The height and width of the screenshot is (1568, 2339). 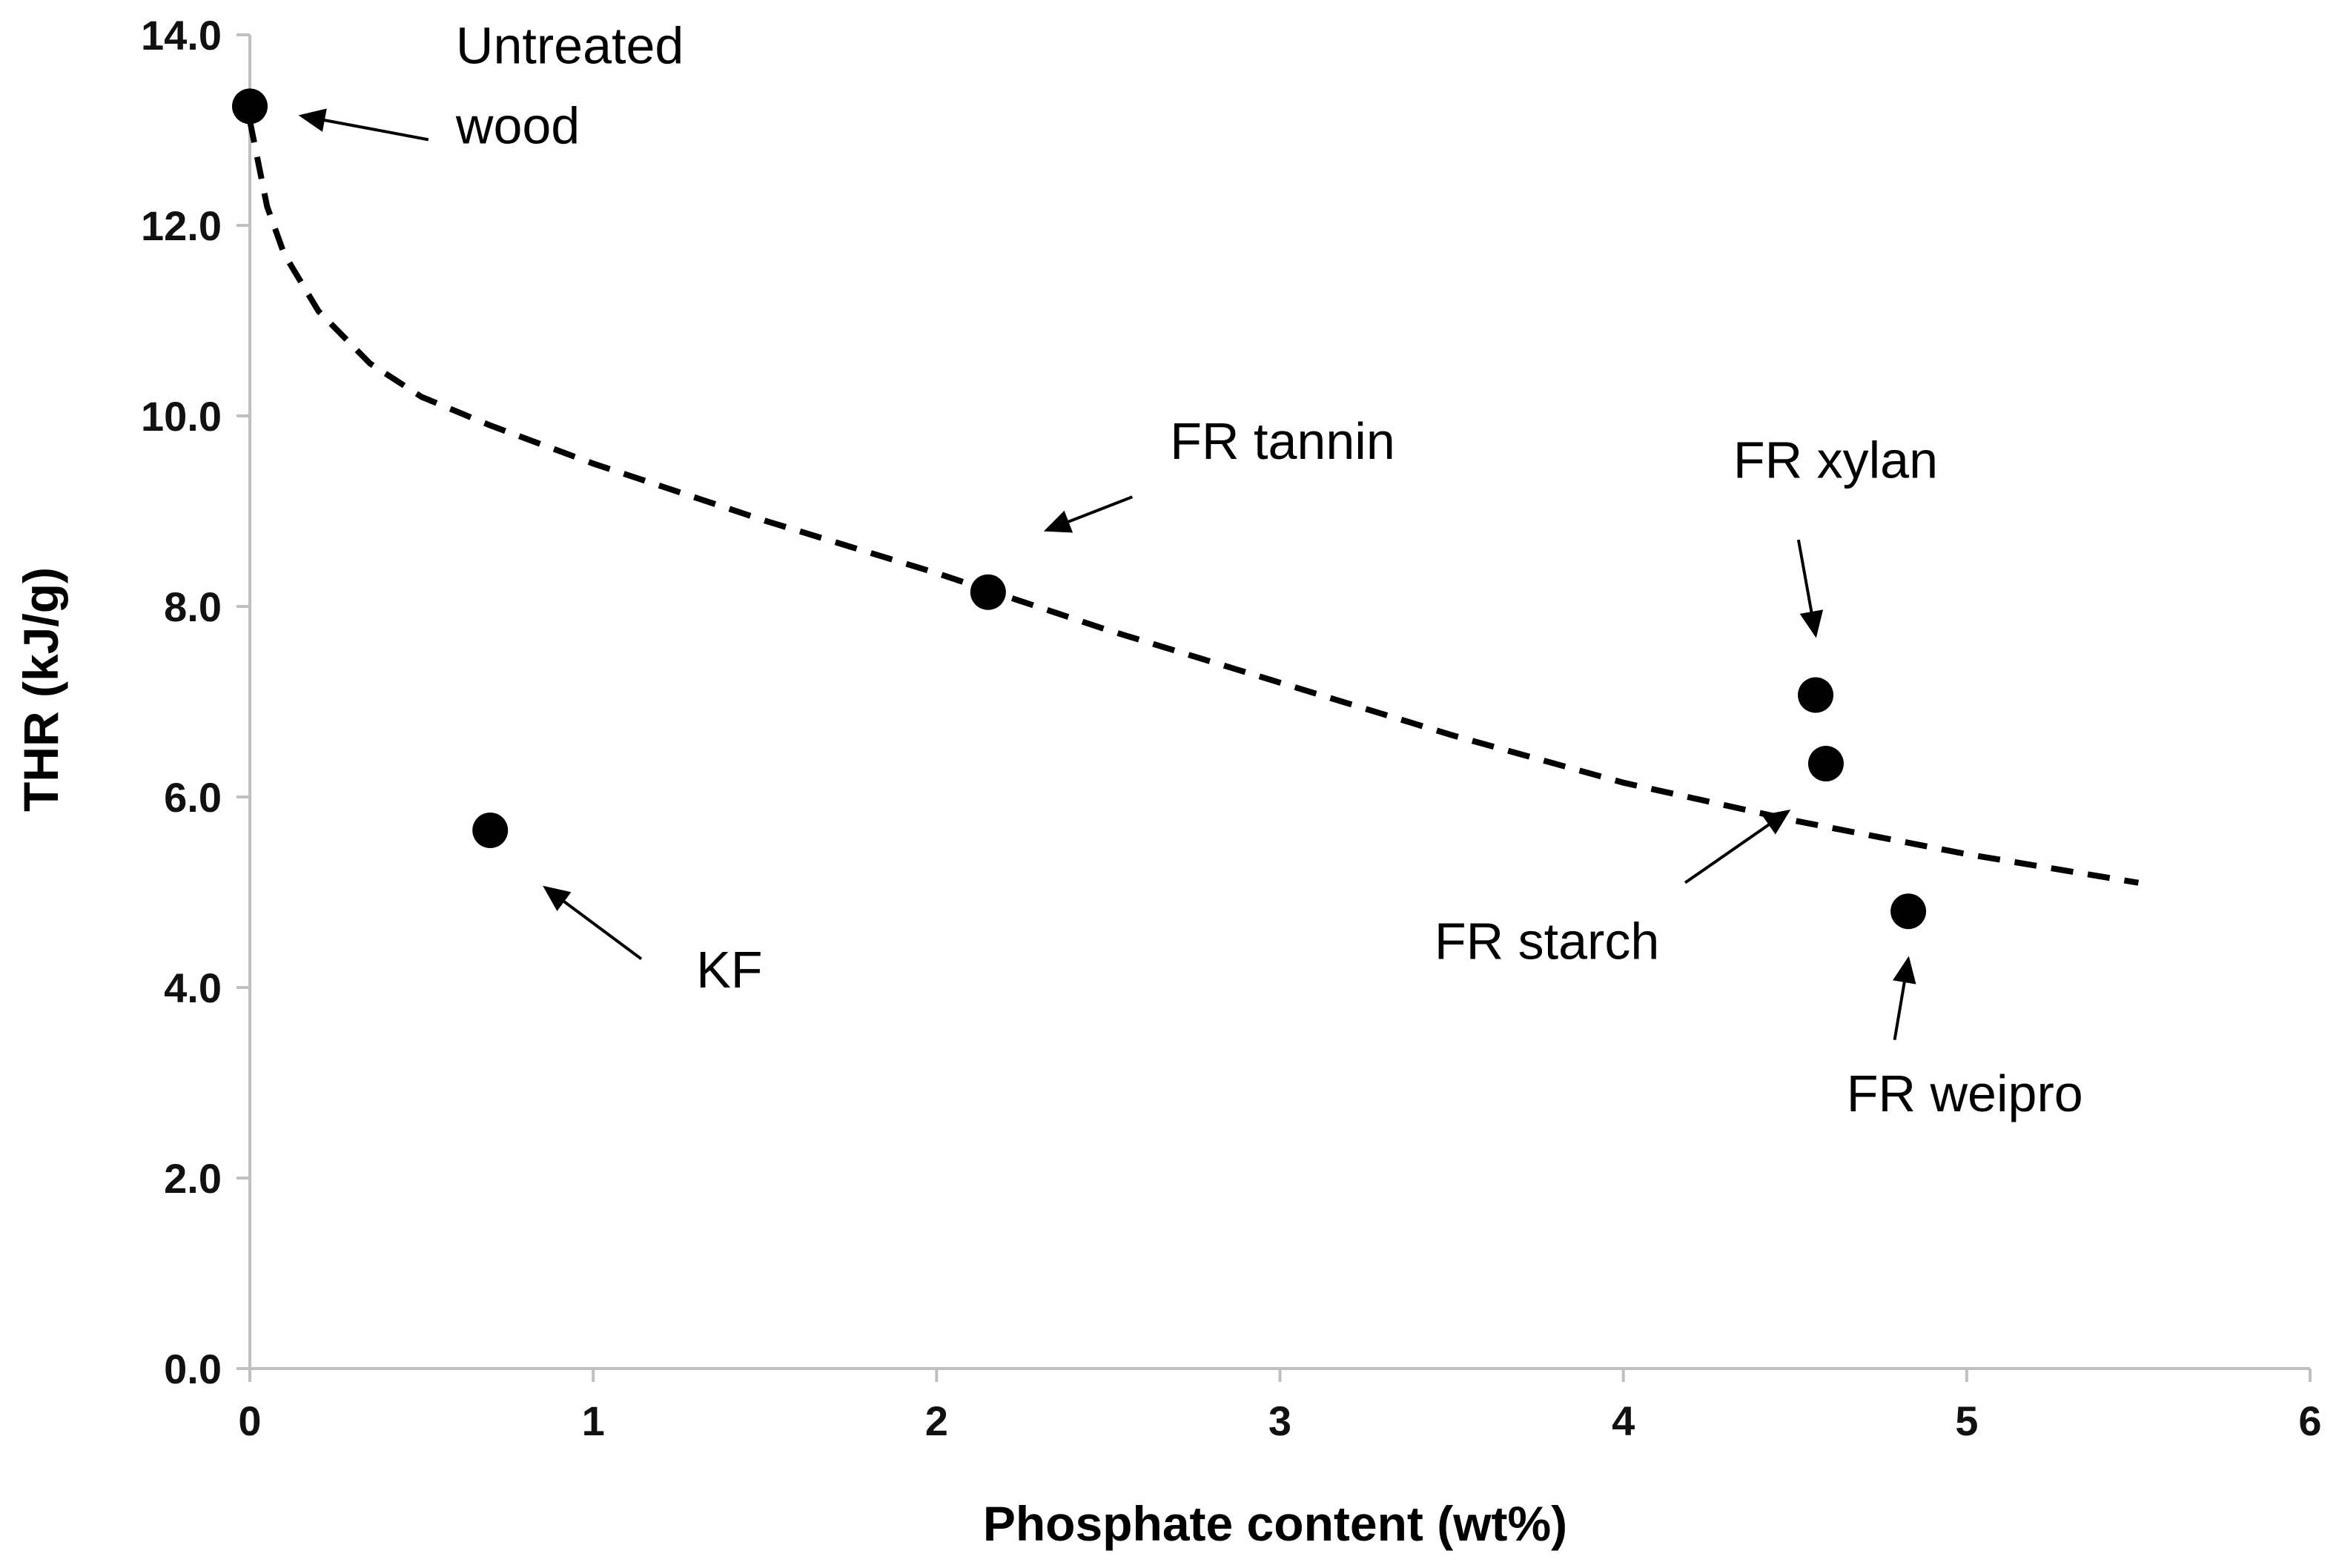 What do you see at coordinates (570, 46) in the screenshot?
I see `annotation-label: Untreated` at bounding box center [570, 46].